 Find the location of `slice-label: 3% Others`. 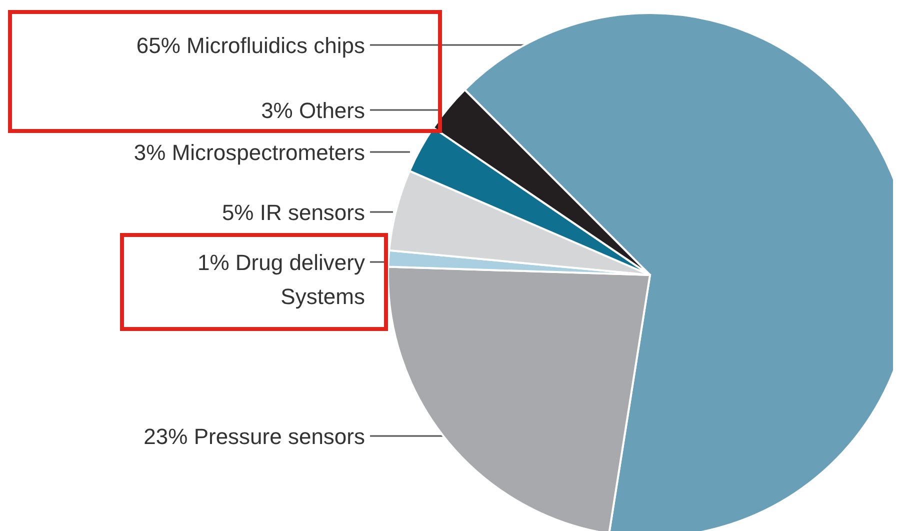

slice-label: 3% Others is located at coordinates (313, 110).